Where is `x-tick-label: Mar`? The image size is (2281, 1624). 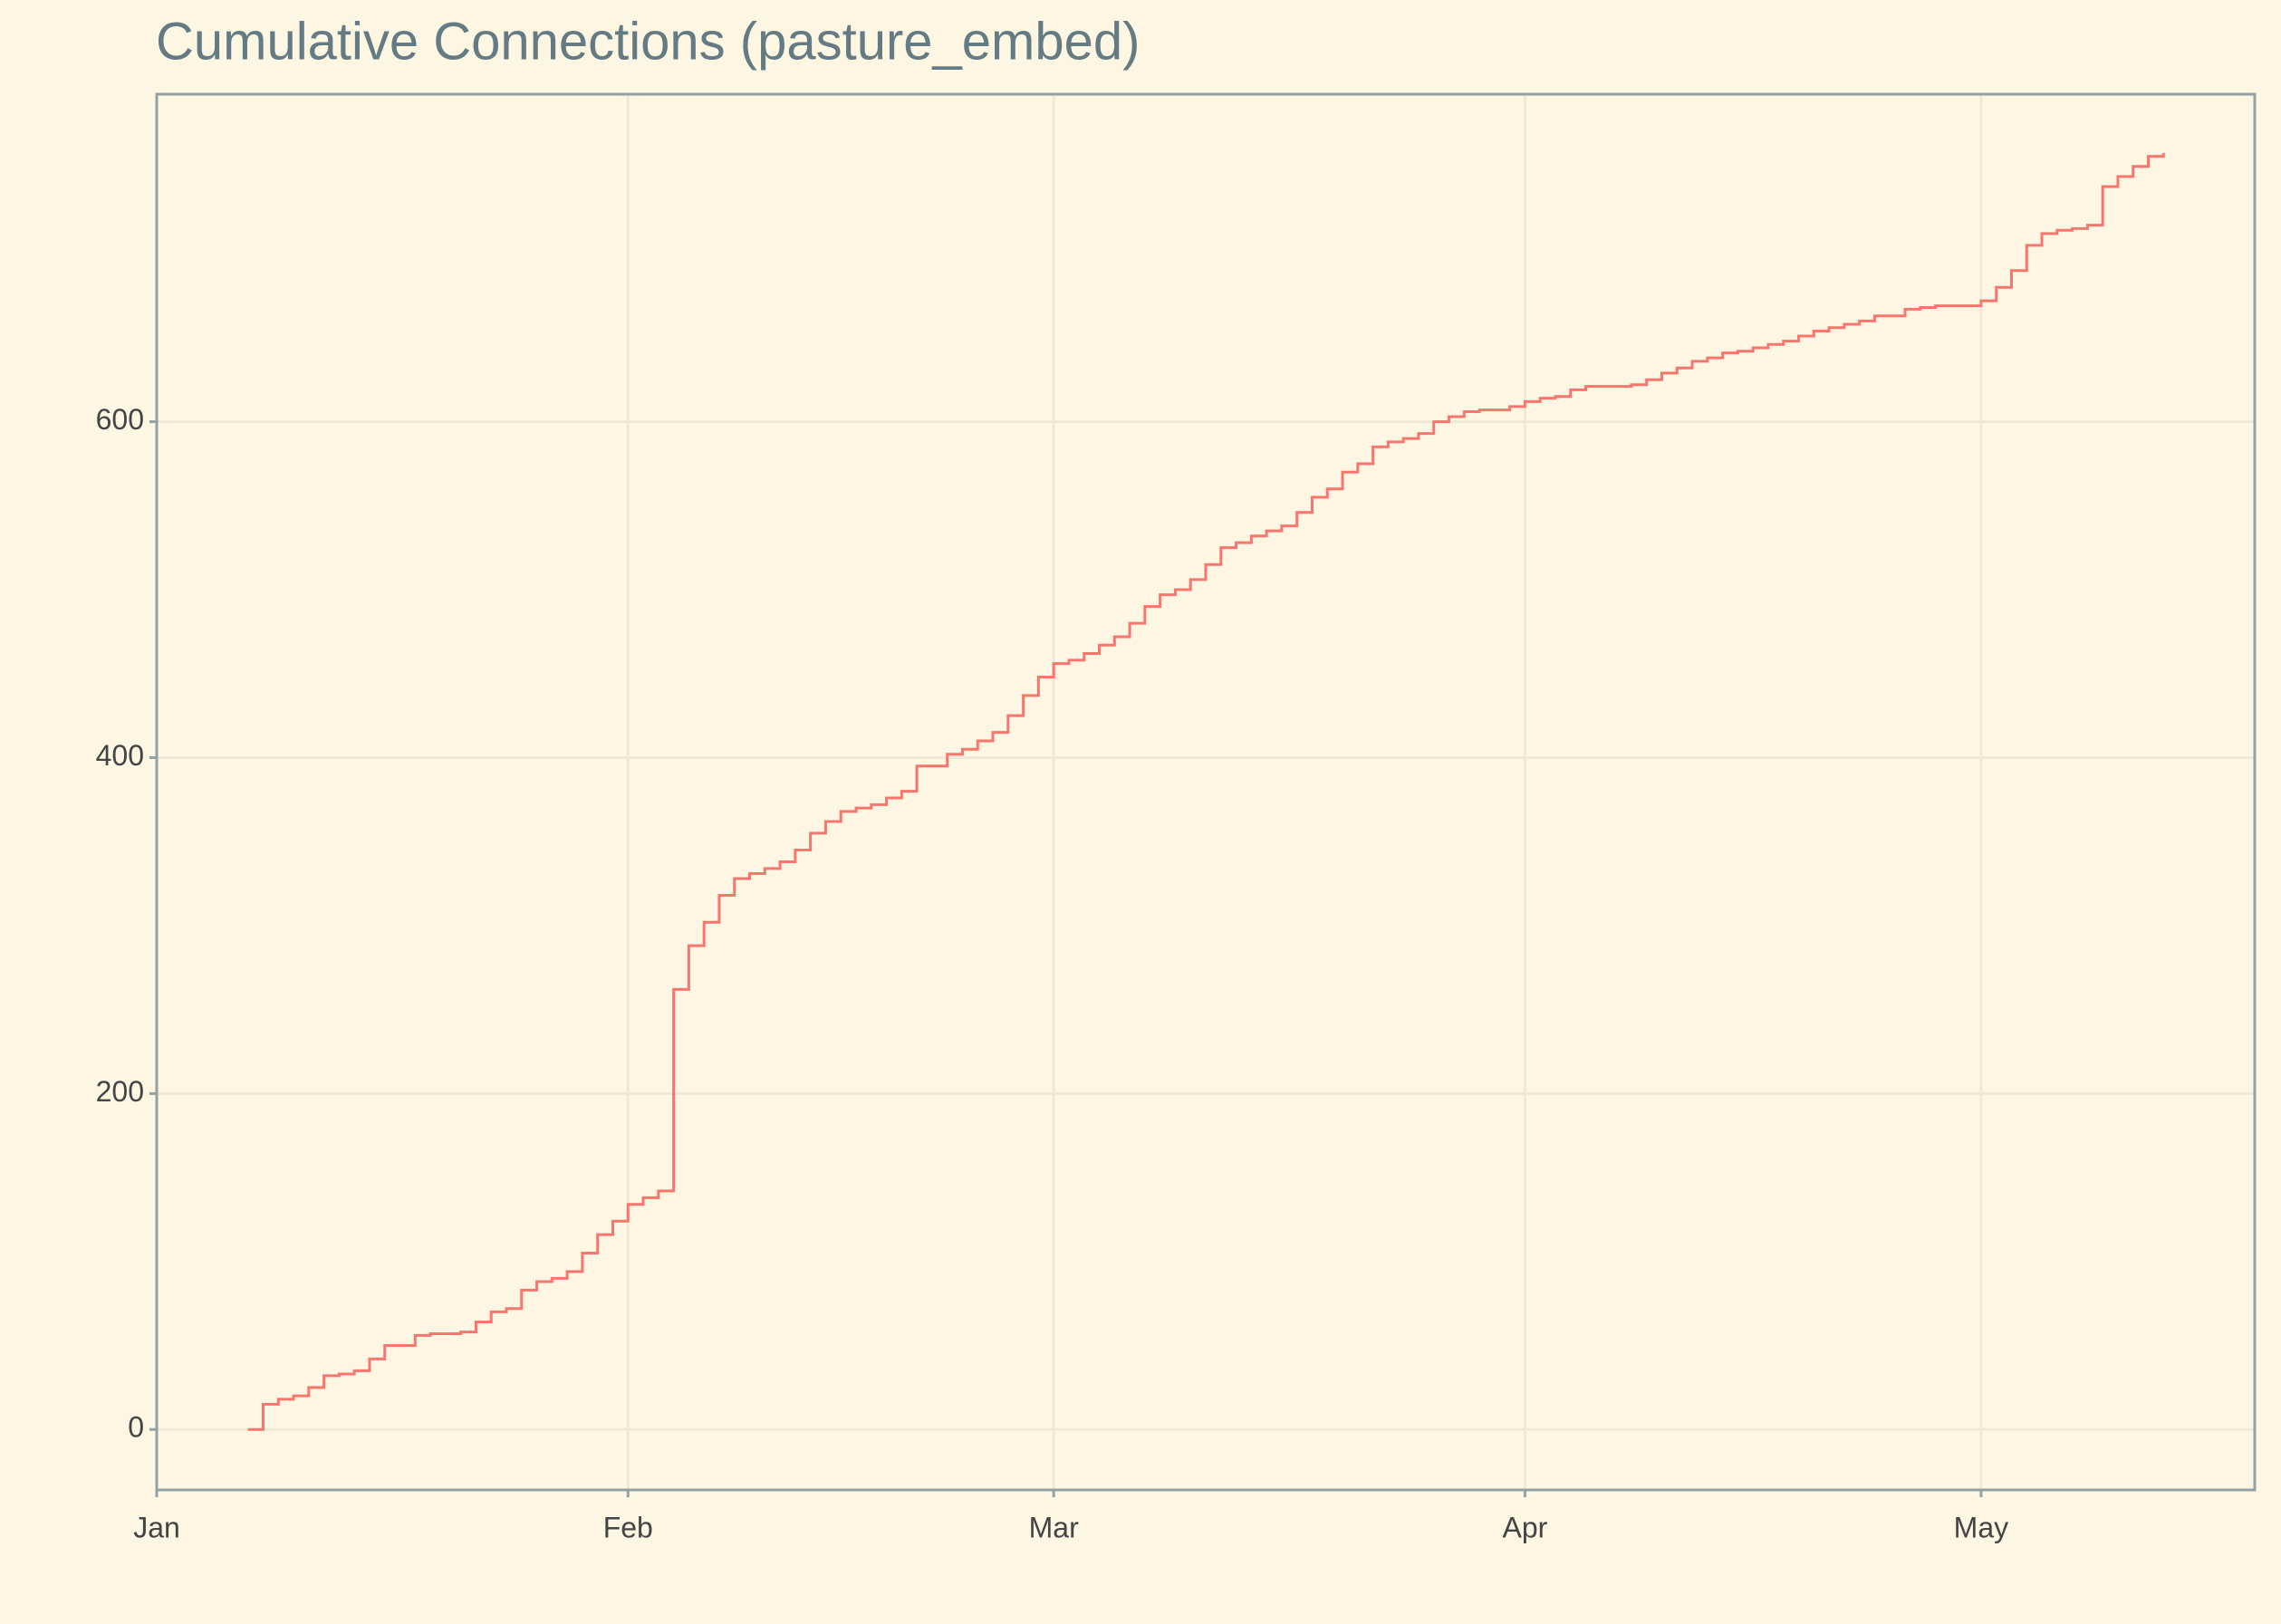
x-tick-label: Mar is located at coordinates (1054, 1527).